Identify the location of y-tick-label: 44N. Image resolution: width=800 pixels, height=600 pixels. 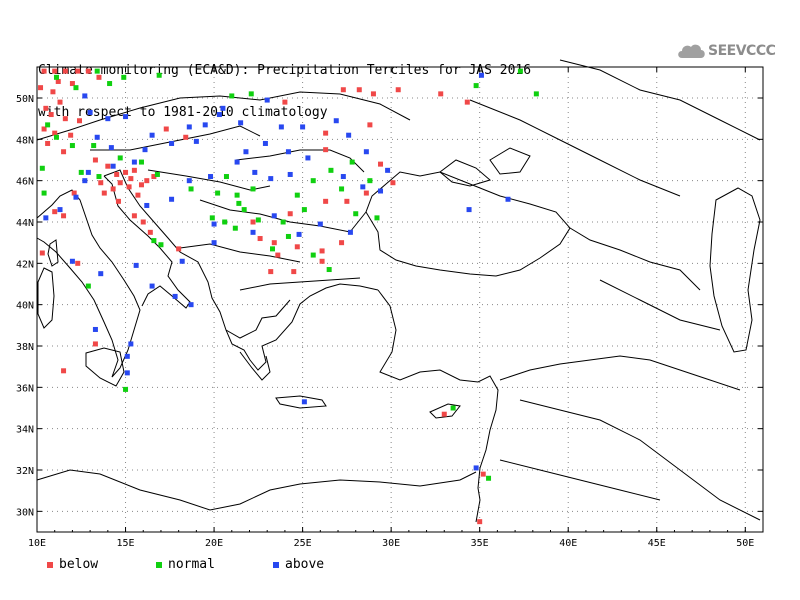
(25, 223).